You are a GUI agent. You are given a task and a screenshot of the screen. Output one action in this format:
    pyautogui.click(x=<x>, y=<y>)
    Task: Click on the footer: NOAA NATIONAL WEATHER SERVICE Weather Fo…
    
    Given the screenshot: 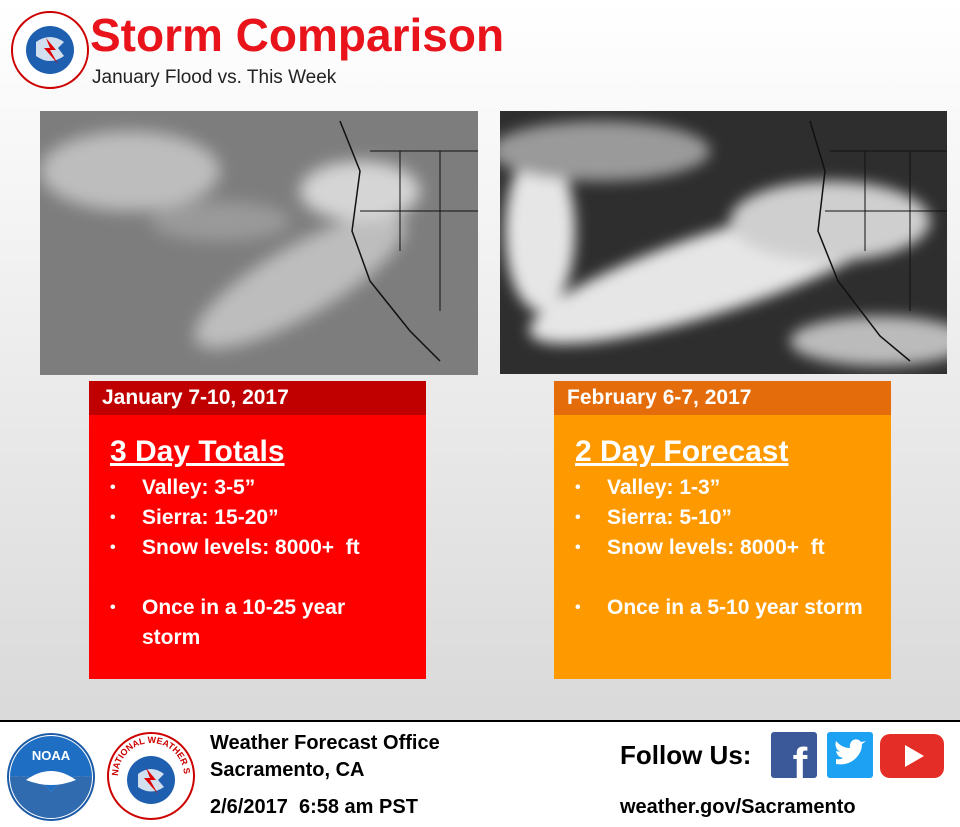 What is the action you would take?
    pyautogui.click(x=480, y=773)
    